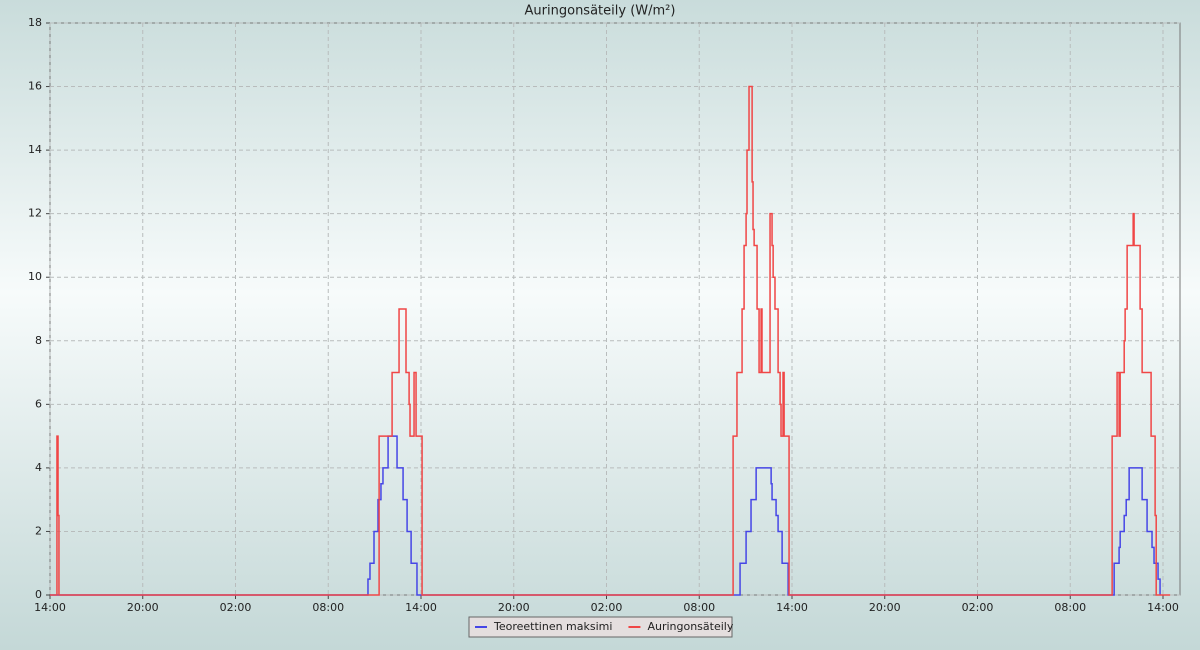 This screenshot has width=1200, height=650. I want to click on y-tick-label: 0, so click(38, 594).